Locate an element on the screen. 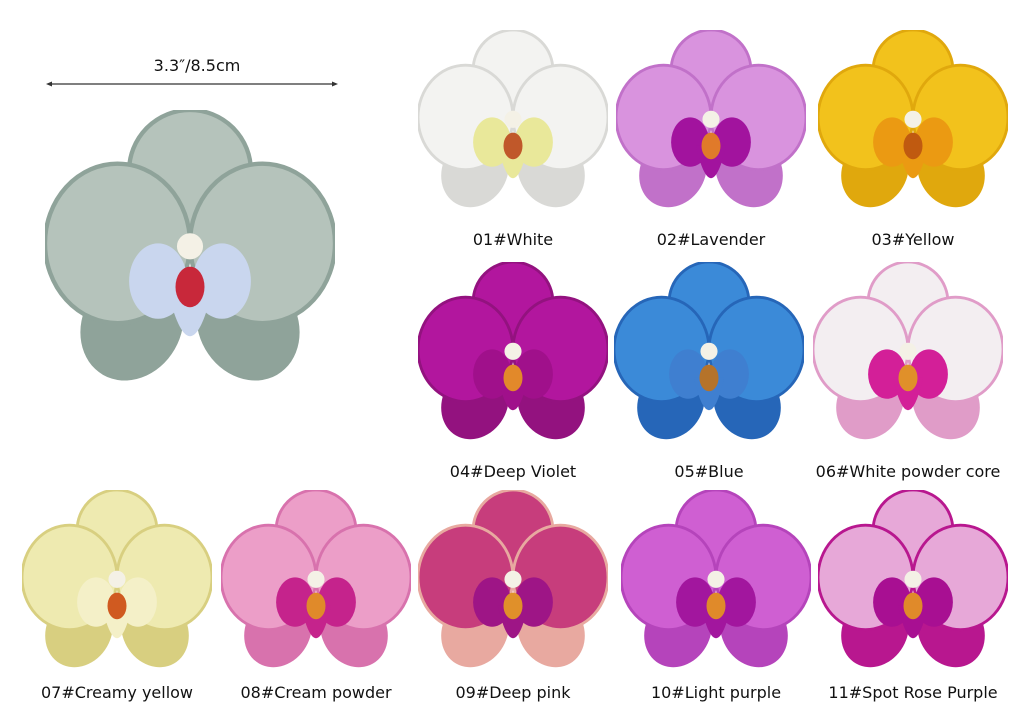  flower-label: 02#Lavender is located at coordinates (711, 239).